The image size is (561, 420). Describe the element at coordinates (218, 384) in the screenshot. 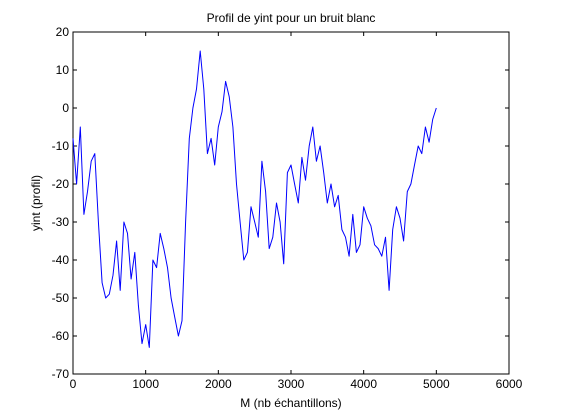

I see `x-tick-label: 2000` at that location.